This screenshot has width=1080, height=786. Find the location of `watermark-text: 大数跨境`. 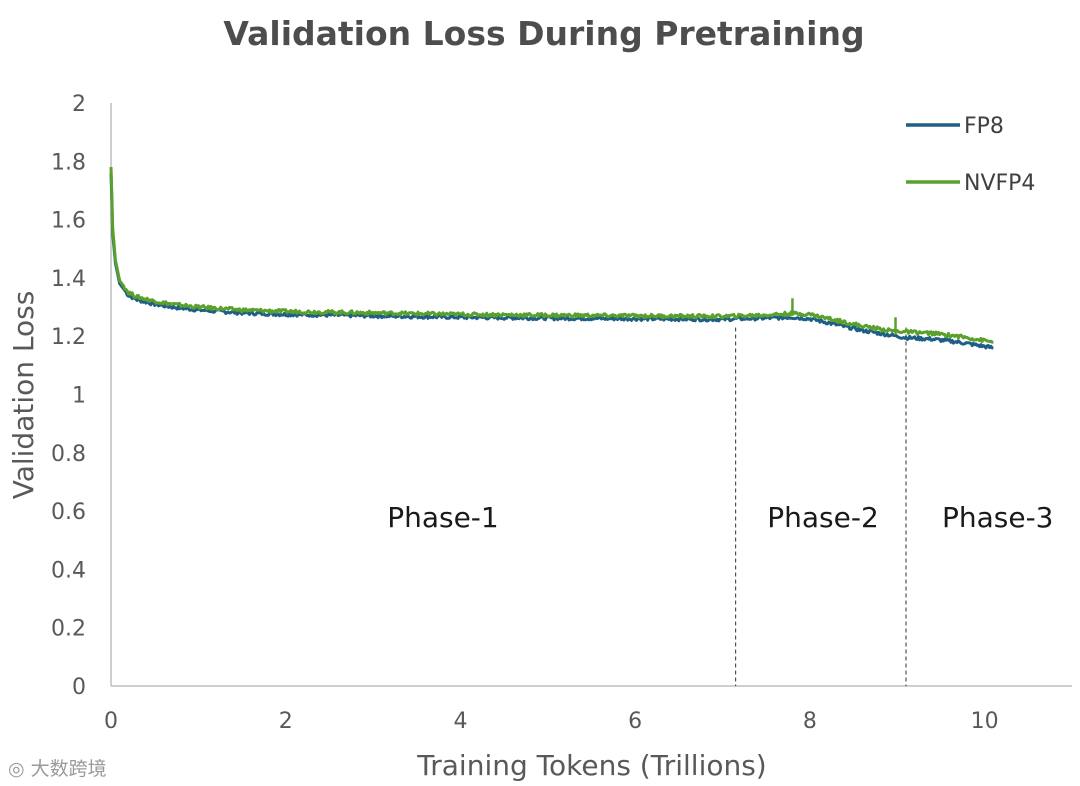

watermark-text: 大数跨境 is located at coordinates (68, 769).